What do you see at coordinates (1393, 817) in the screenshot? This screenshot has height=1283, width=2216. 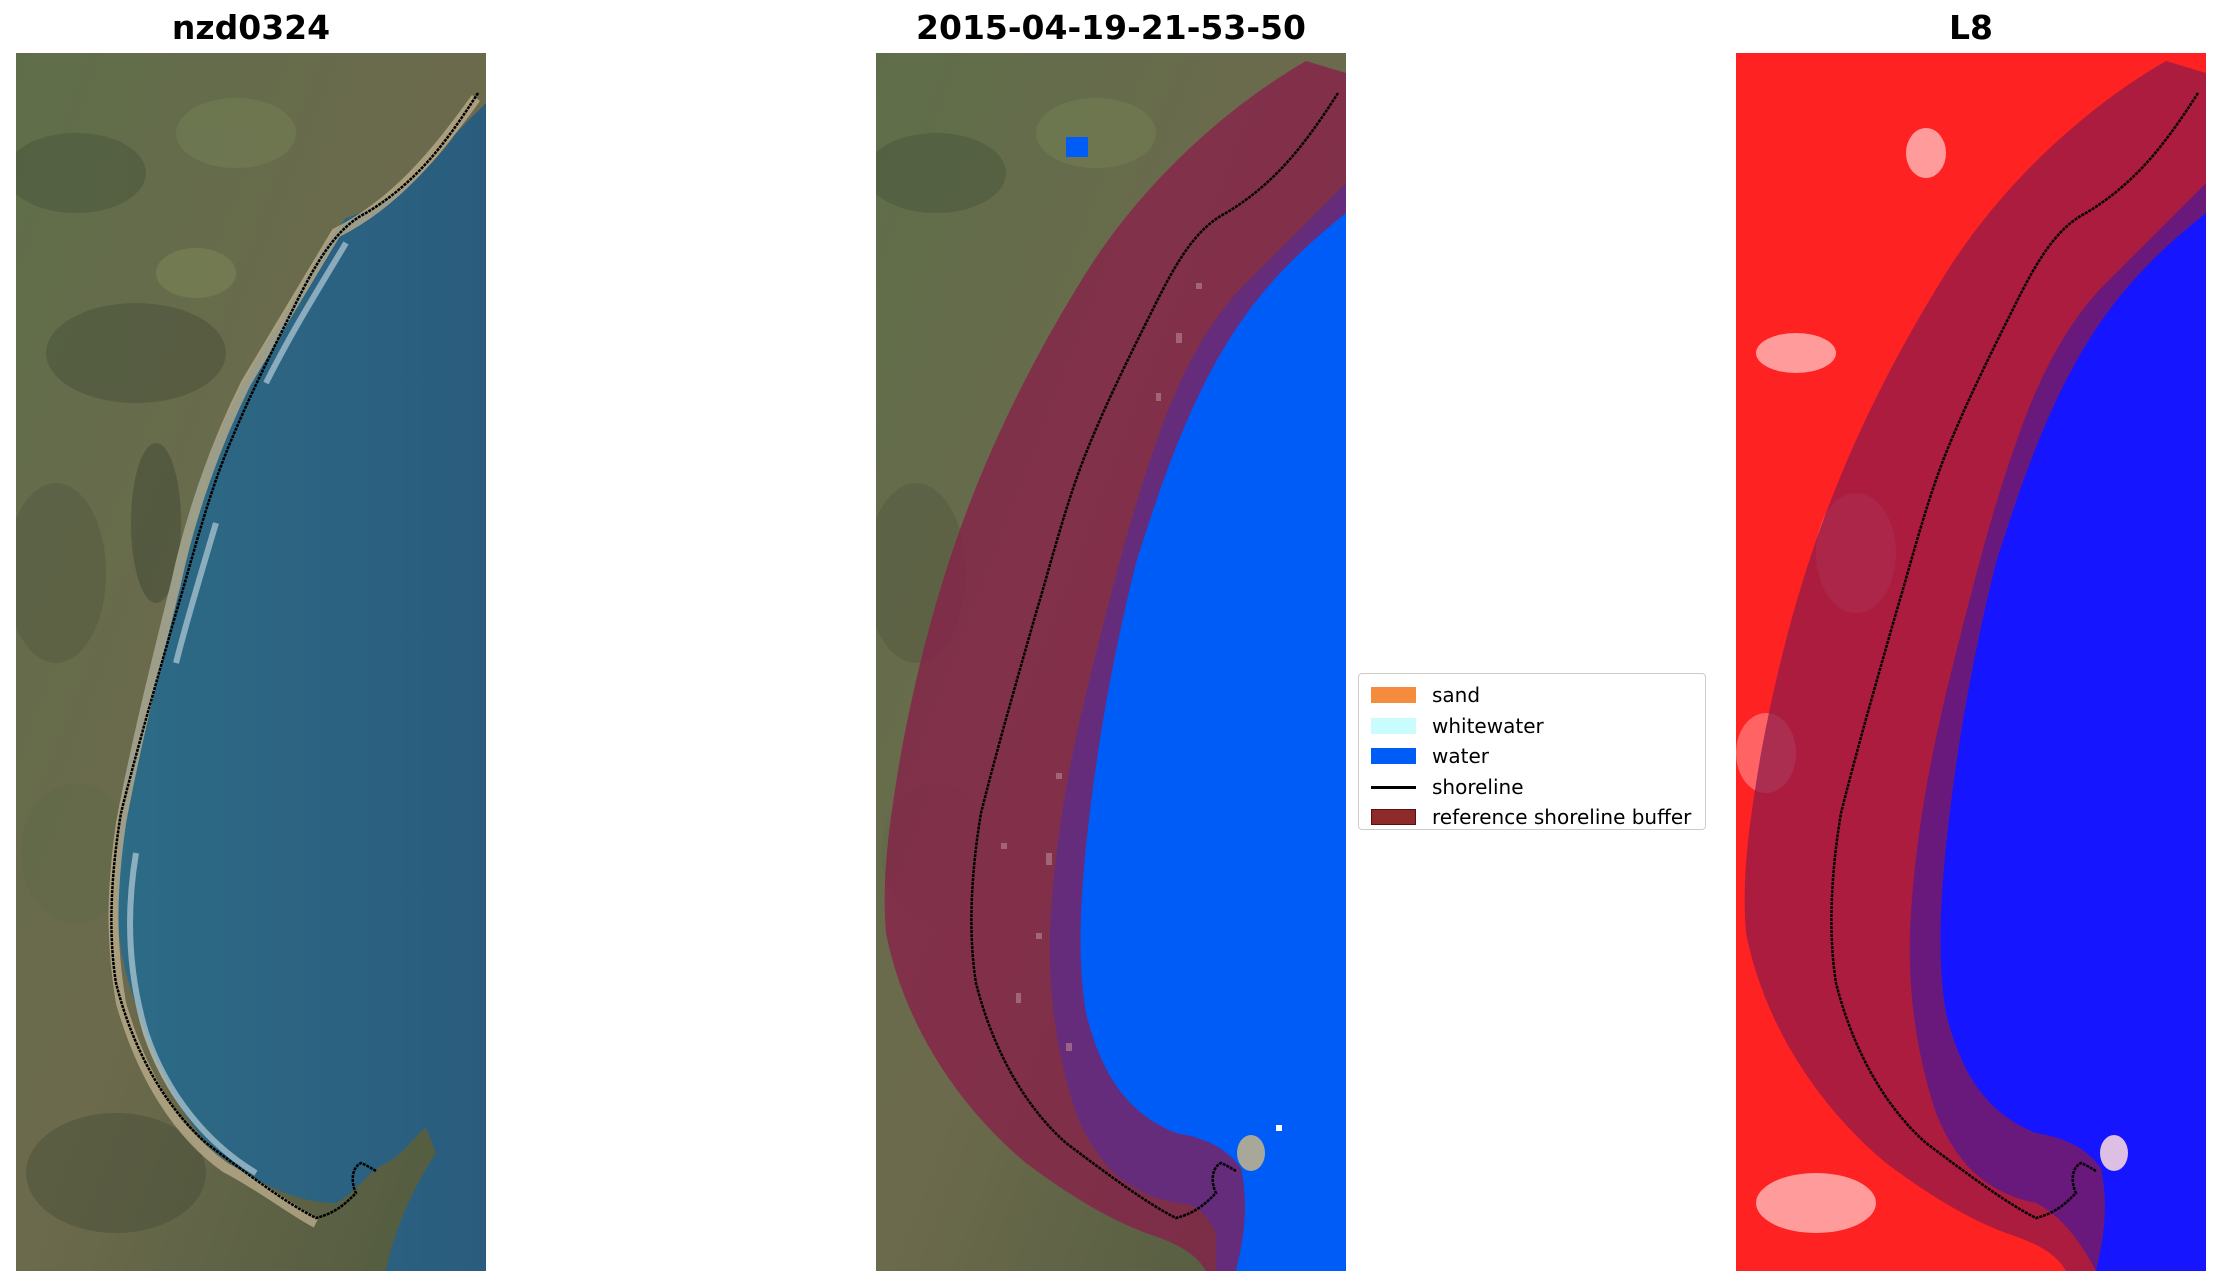 I see `buffer-swatch` at bounding box center [1393, 817].